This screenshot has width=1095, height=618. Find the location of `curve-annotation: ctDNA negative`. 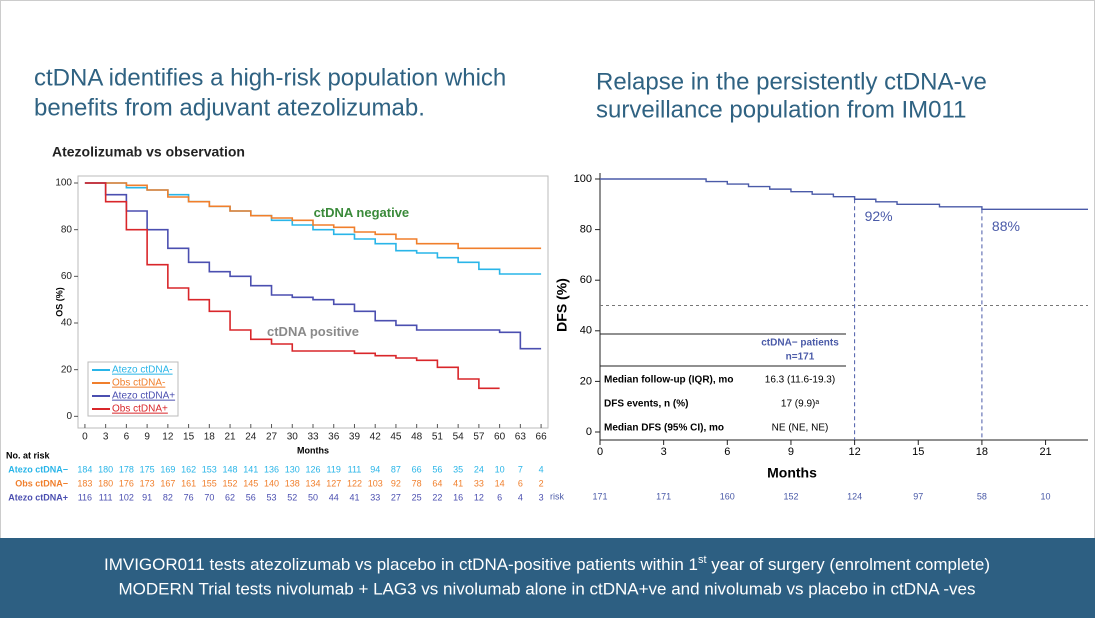

curve-annotation: ctDNA negative is located at coordinates (362, 212).